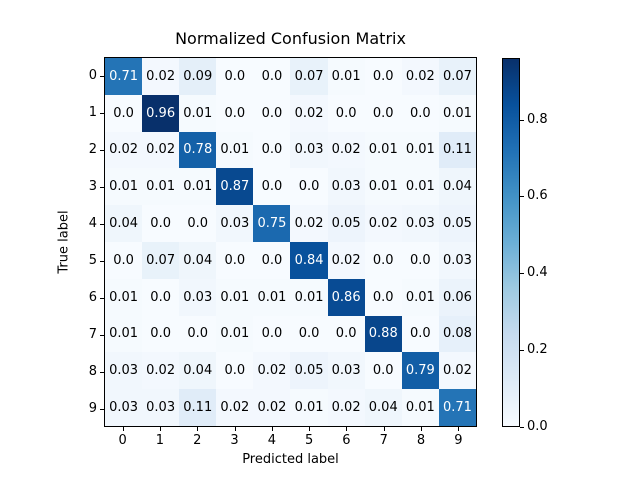  Describe the element at coordinates (197, 440) in the screenshot. I see `x-tick-label: 2` at that location.